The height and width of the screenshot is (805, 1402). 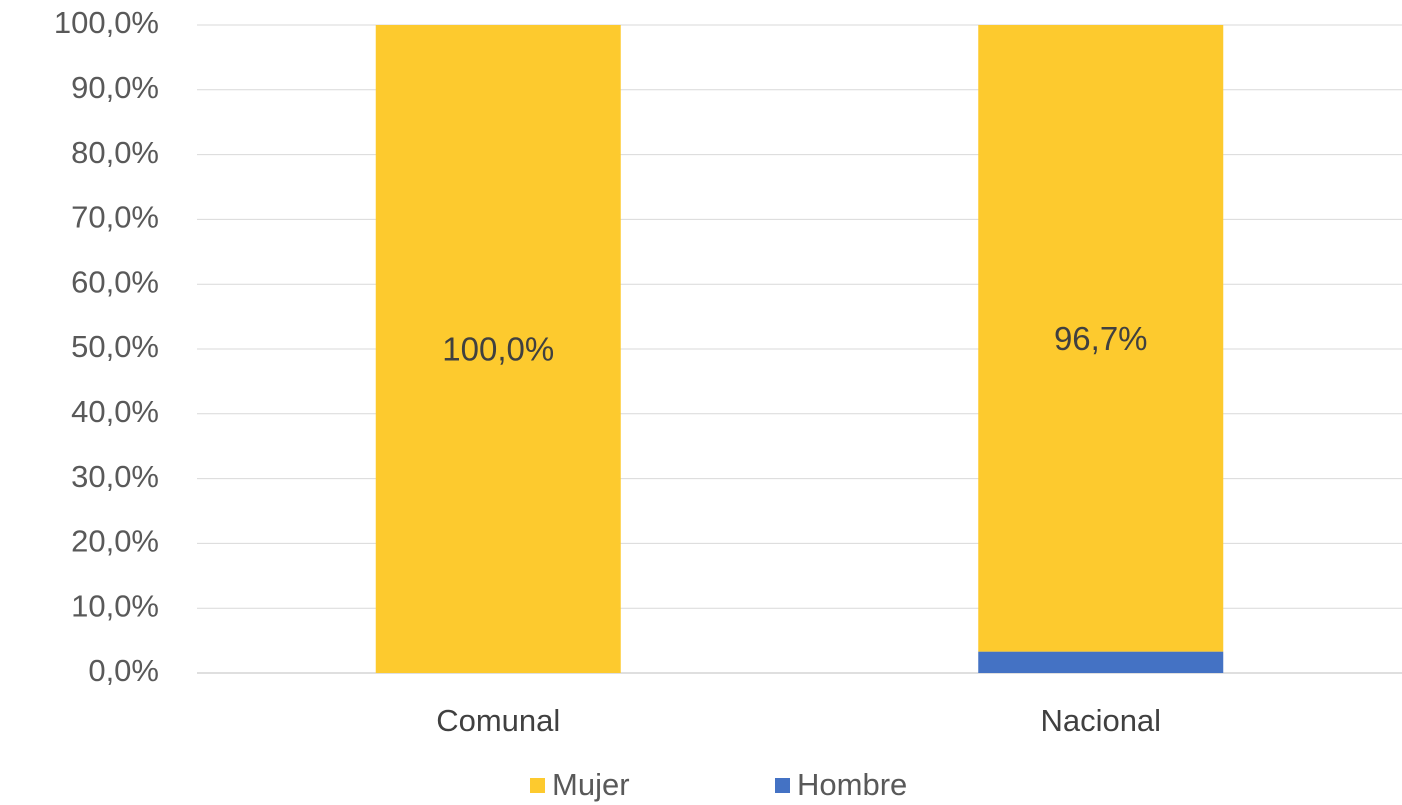 What do you see at coordinates (115, 217) in the screenshot?
I see `y-tick-label: 70,0%` at bounding box center [115, 217].